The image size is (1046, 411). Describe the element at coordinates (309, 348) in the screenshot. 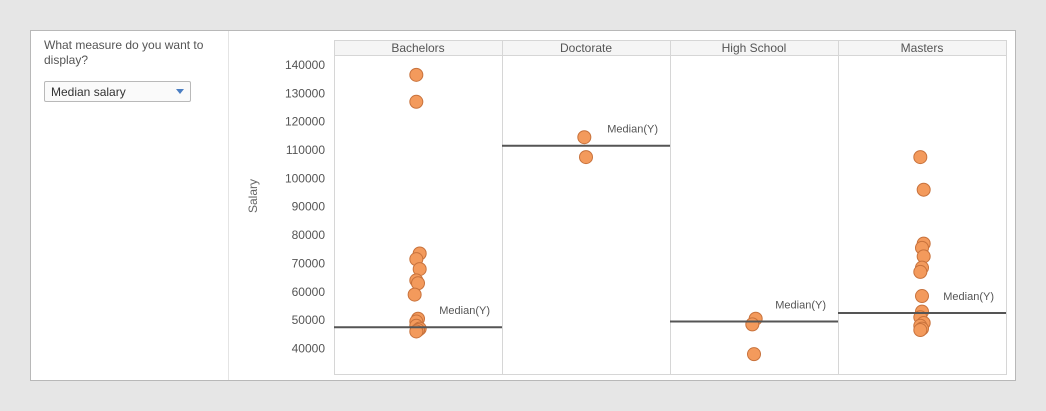

I see `y-tick-label: 40000` at that location.